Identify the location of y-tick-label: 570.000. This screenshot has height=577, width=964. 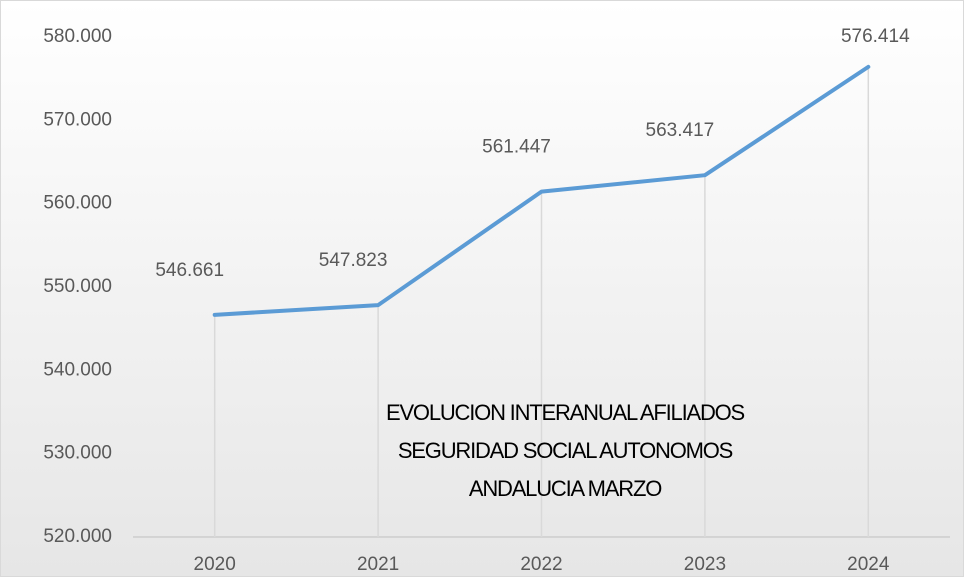
(77, 119).